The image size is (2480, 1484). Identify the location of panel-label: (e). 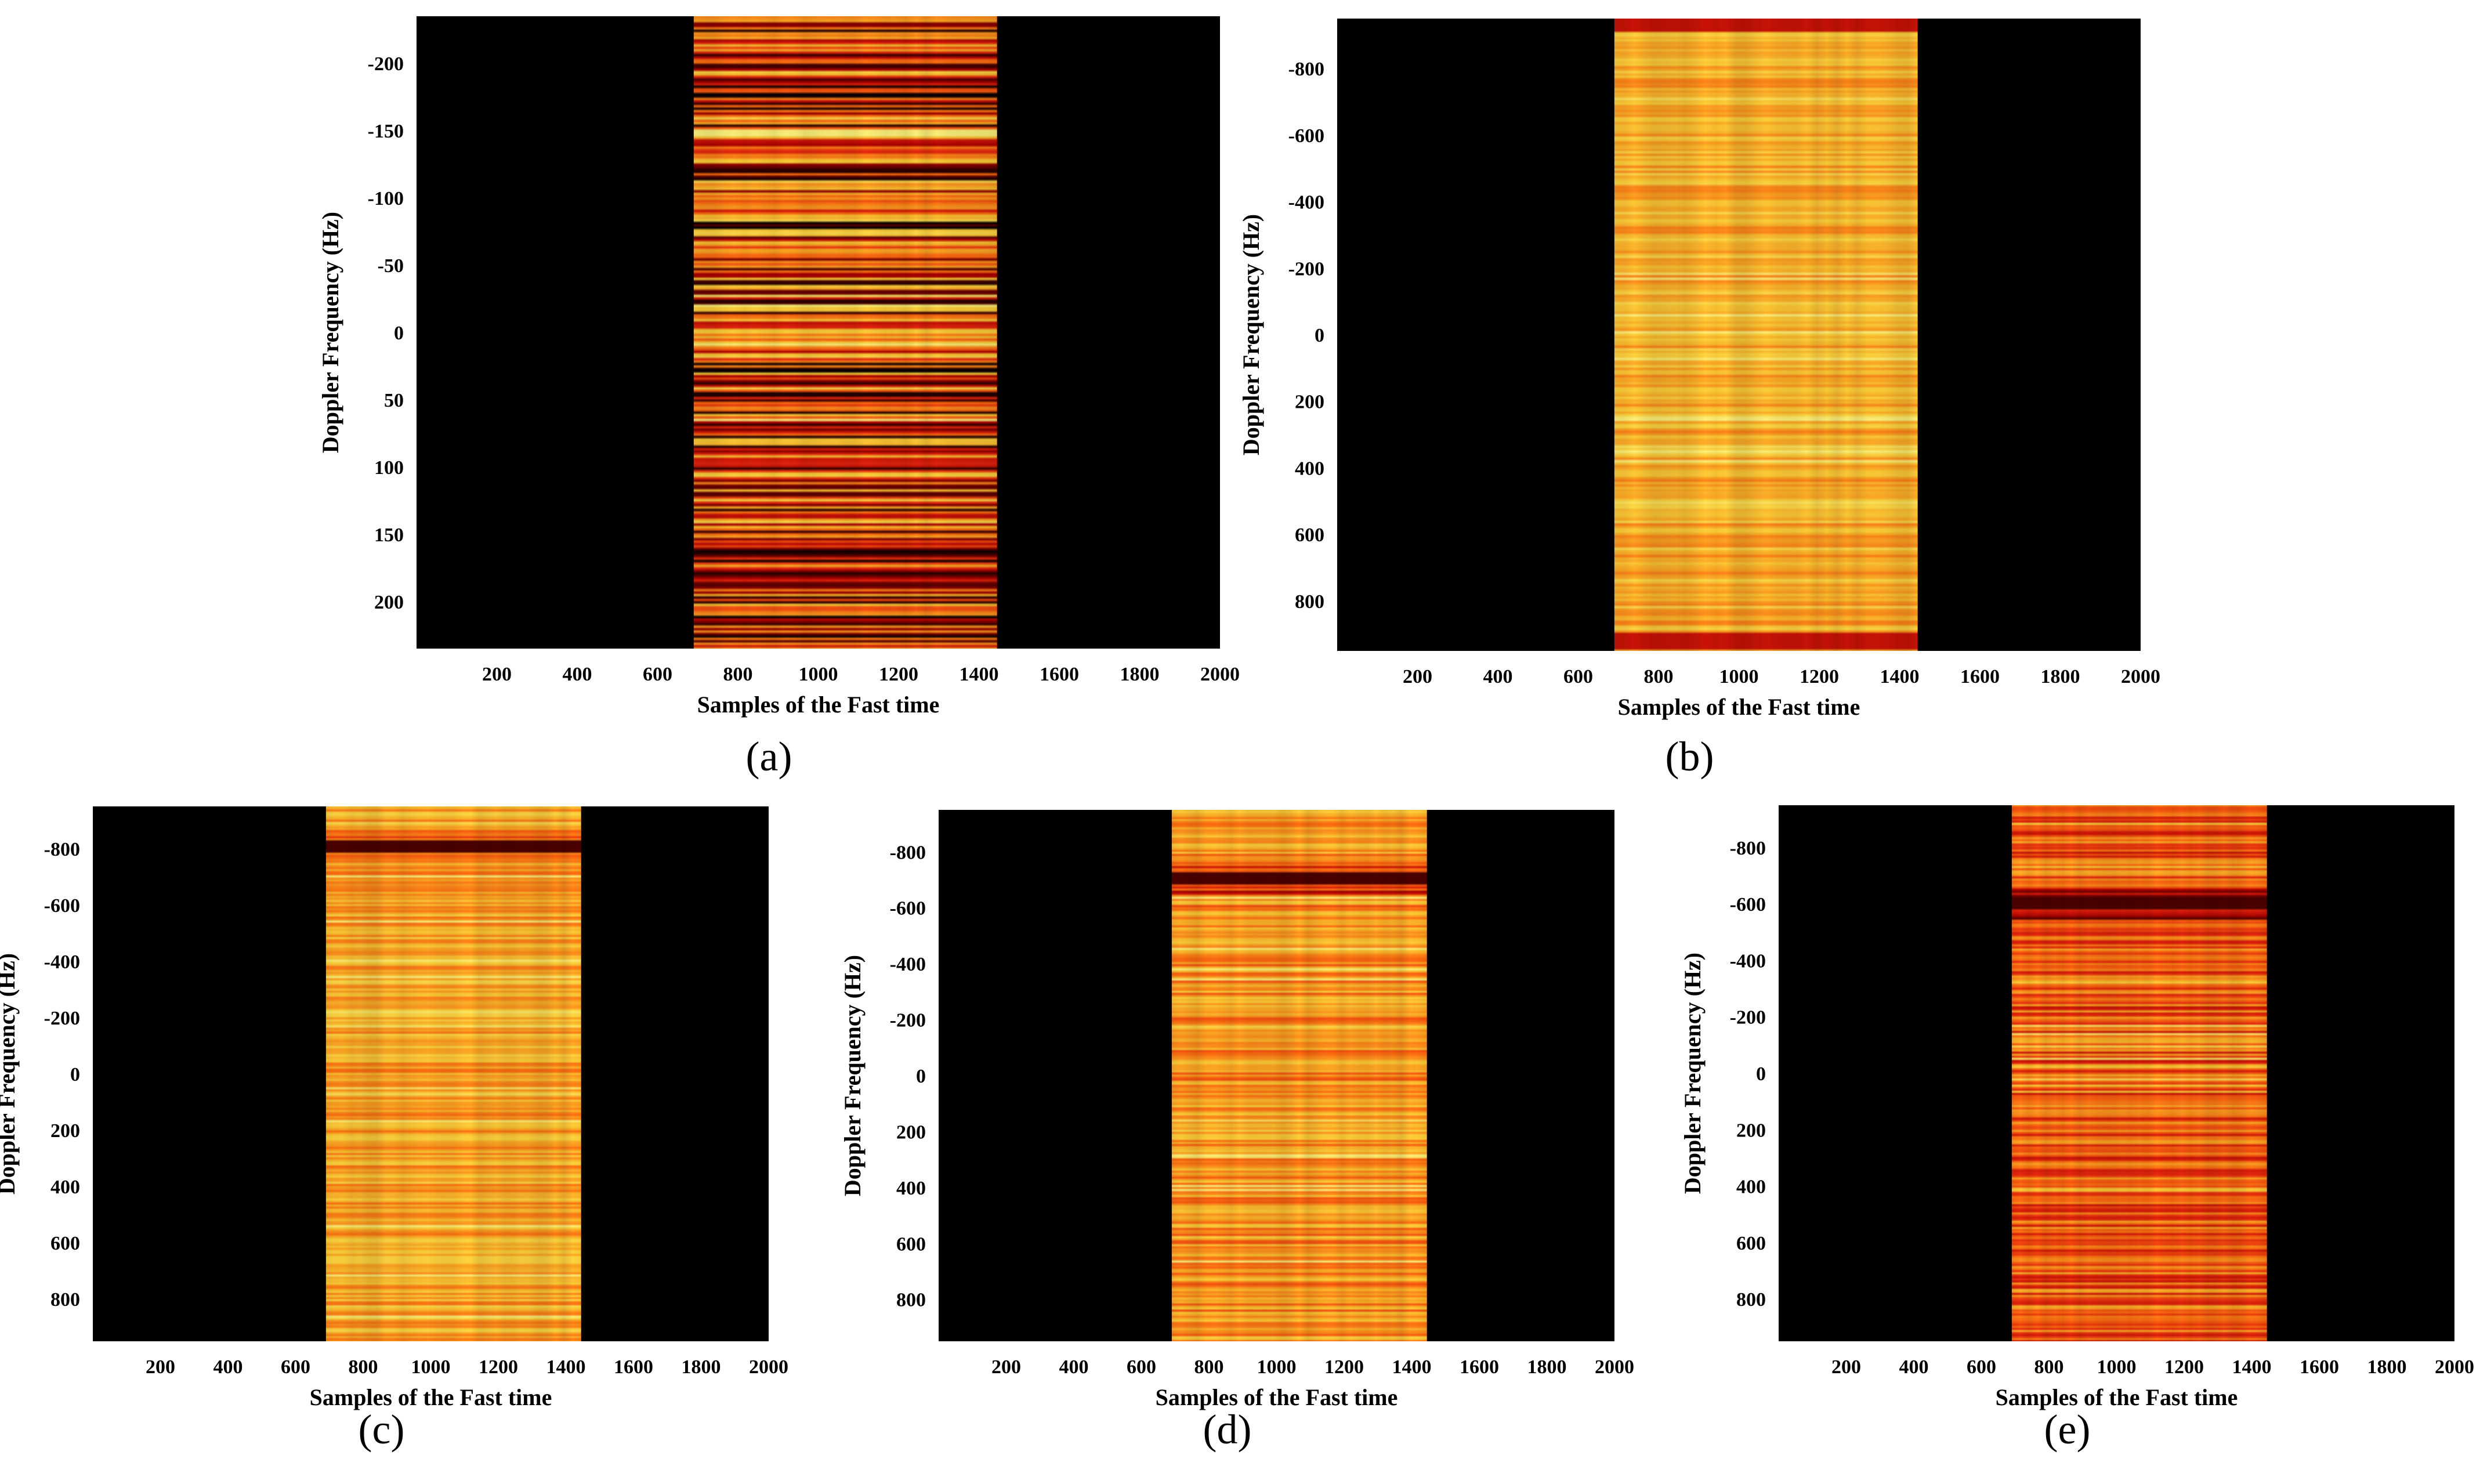
(2067, 1429).